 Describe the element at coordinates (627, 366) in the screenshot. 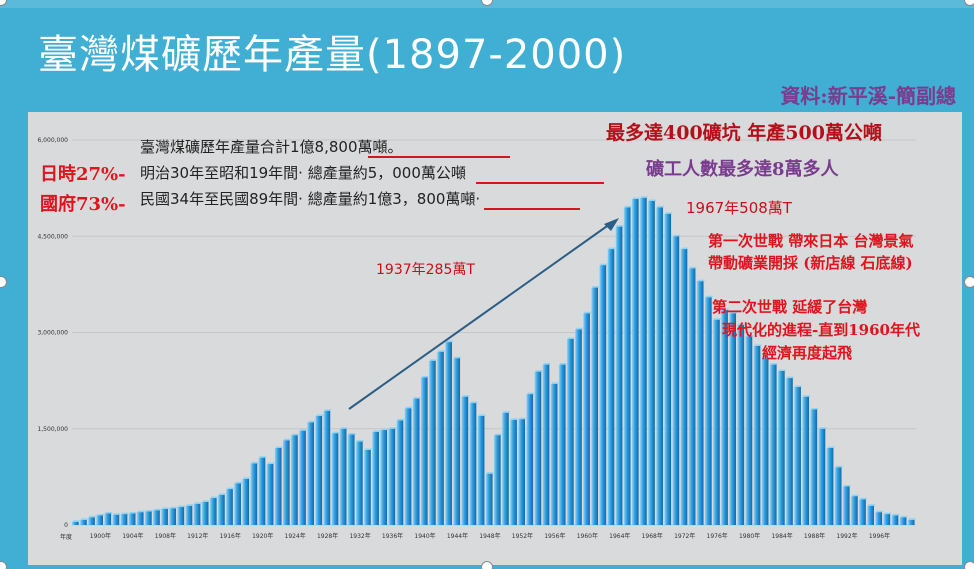

I see `bar-1965` at that location.